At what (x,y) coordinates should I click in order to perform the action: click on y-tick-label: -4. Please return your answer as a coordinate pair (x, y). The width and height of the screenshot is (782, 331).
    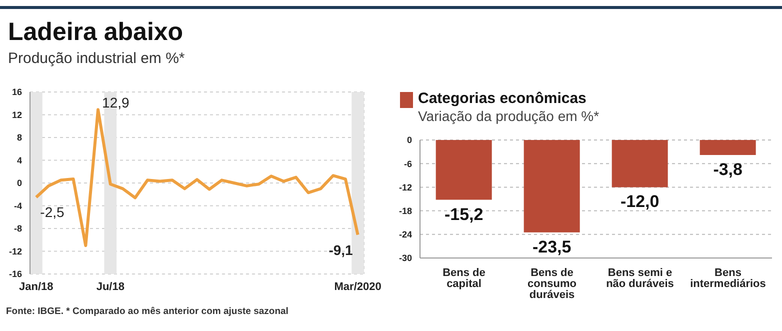
    Looking at the image, I should click on (18, 205).